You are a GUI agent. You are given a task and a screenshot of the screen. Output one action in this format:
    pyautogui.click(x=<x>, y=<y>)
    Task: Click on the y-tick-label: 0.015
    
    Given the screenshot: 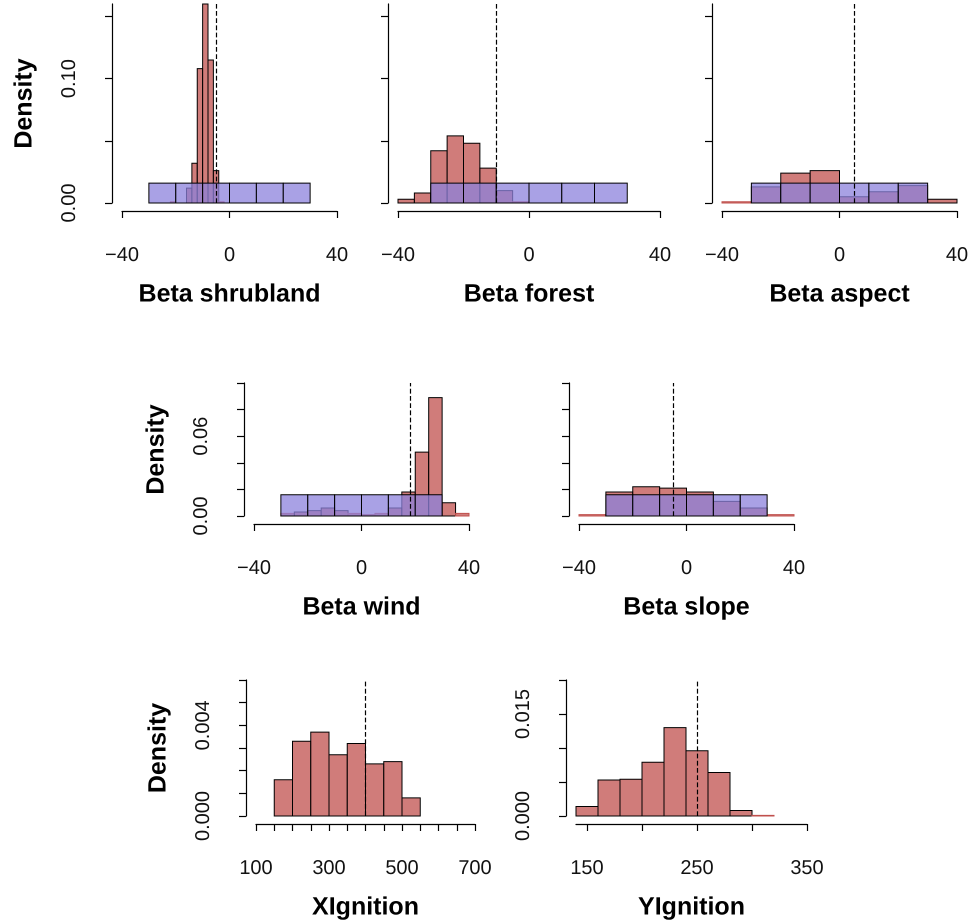 What is the action you would take?
    pyautogui.click(x=523, y=714)
    